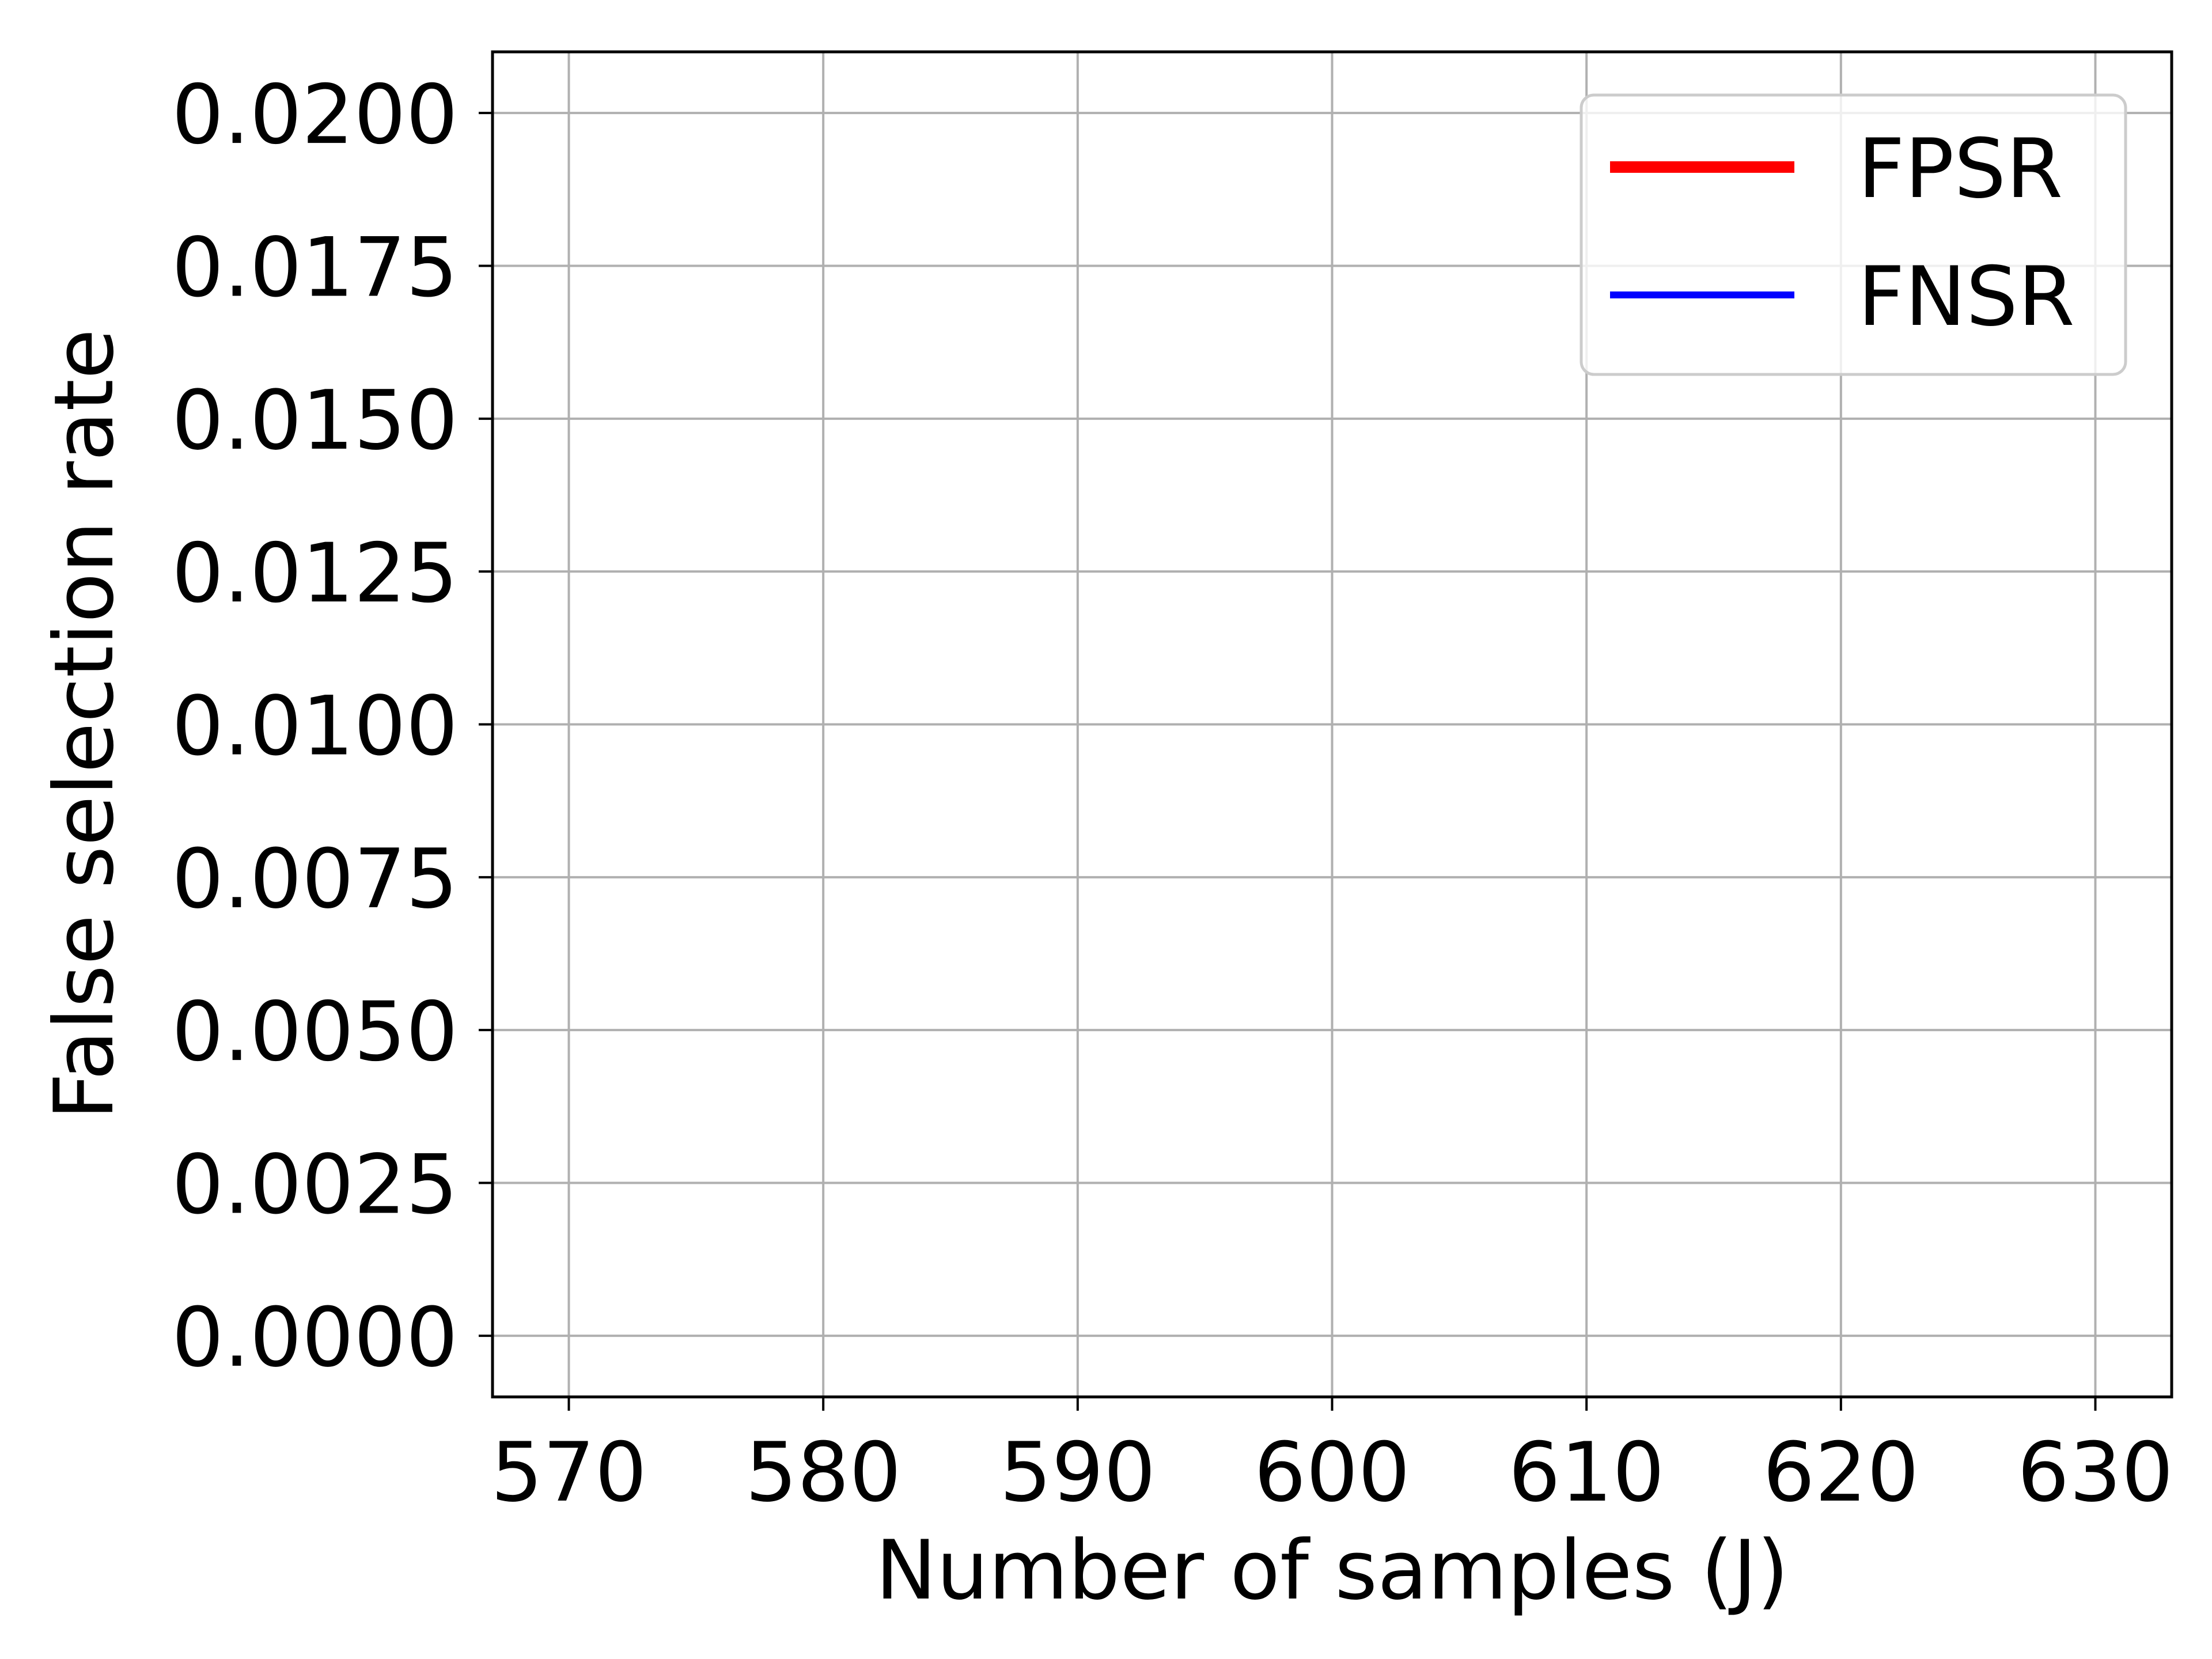 The width and height of the screenshot is (2212, 1659). Describe the element at coordinates (315, 1337) in the screenshot. I see `y-tick-label: 0.0000` at that location.